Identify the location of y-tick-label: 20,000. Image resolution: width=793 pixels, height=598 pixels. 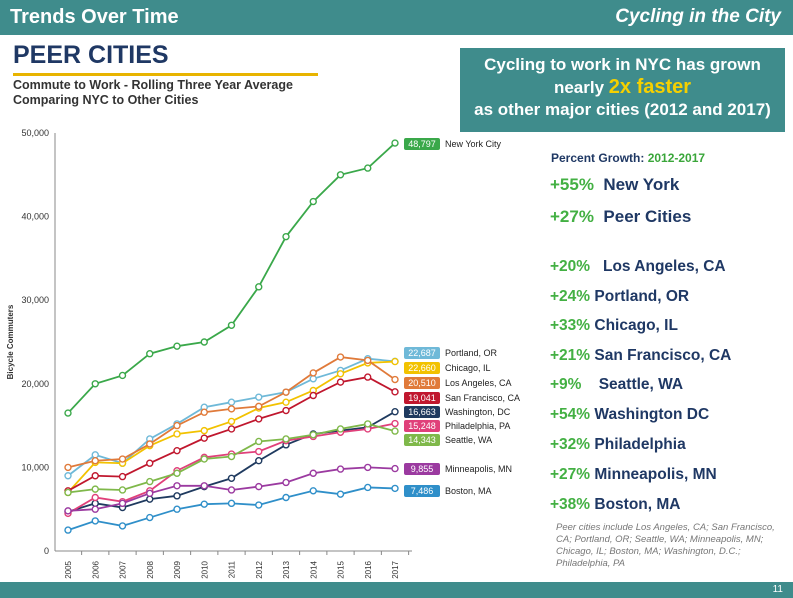
(35, 384).